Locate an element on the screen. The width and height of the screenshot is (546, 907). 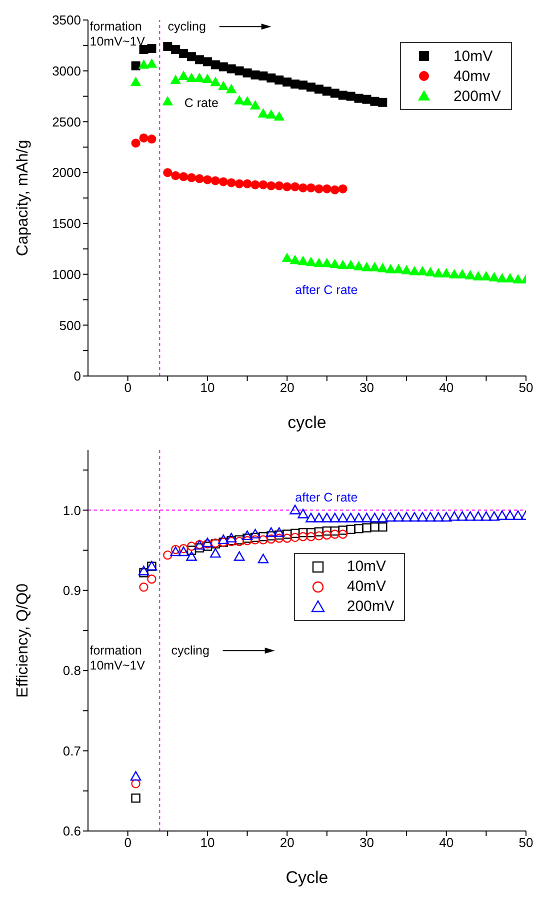
y-tick-label: 500 is located at coordinates (70, 325).